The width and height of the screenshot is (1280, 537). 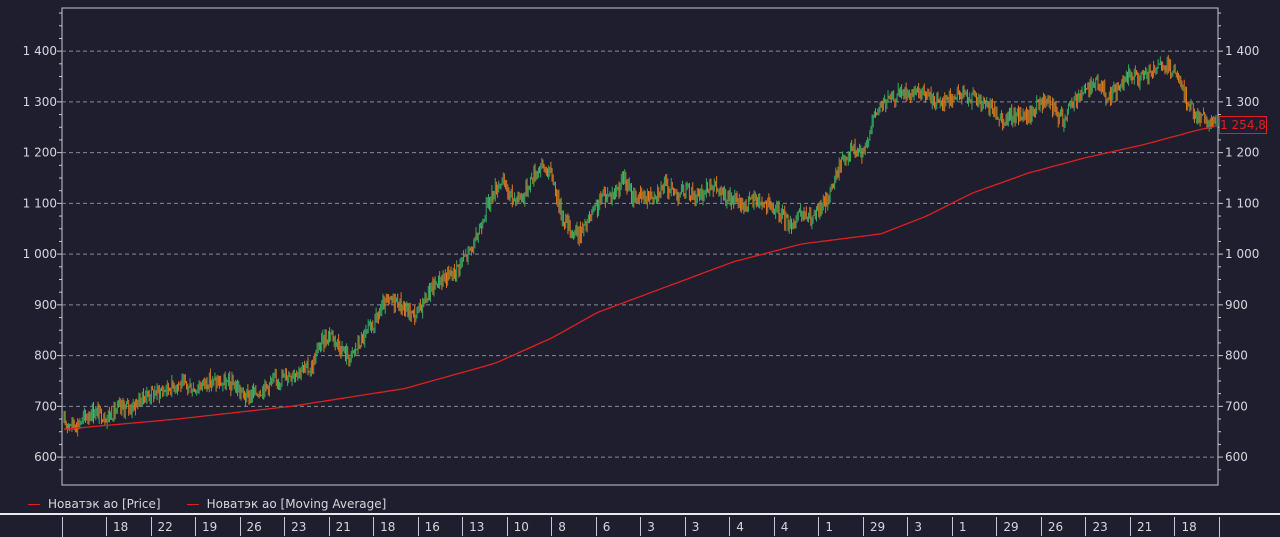 I want to click on last-price-tag: 1 254,8, so click(x=1243, y=124).